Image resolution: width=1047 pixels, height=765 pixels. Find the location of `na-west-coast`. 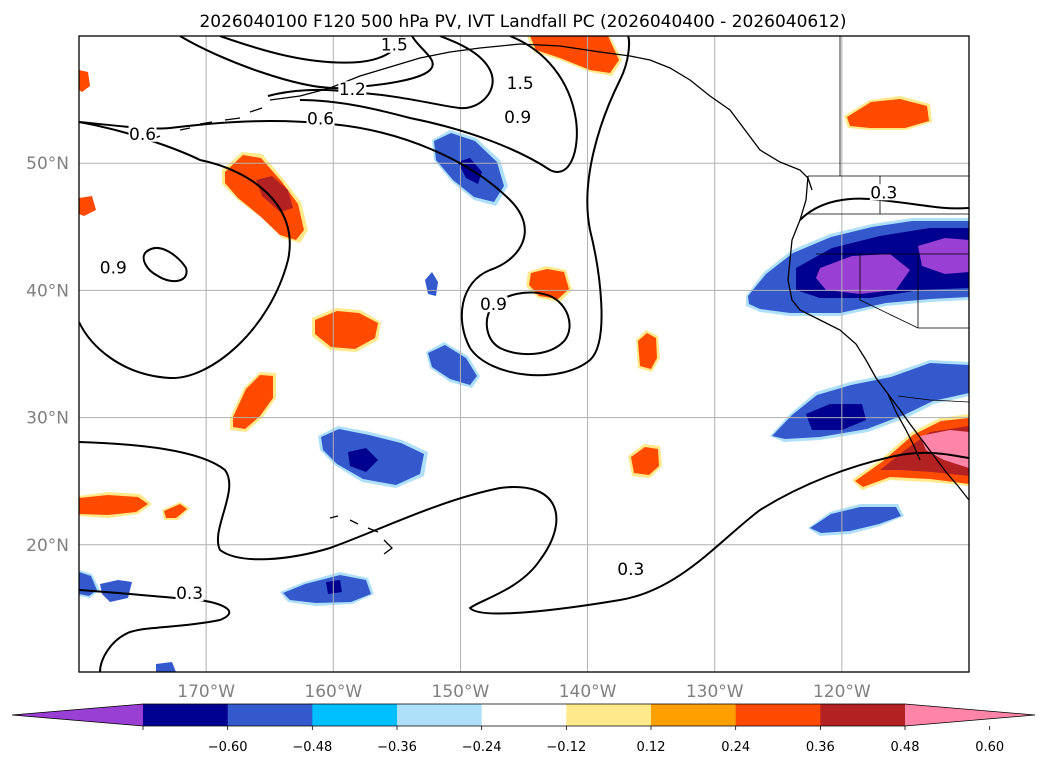

na-west-coast is located at coordinates (878, 338).